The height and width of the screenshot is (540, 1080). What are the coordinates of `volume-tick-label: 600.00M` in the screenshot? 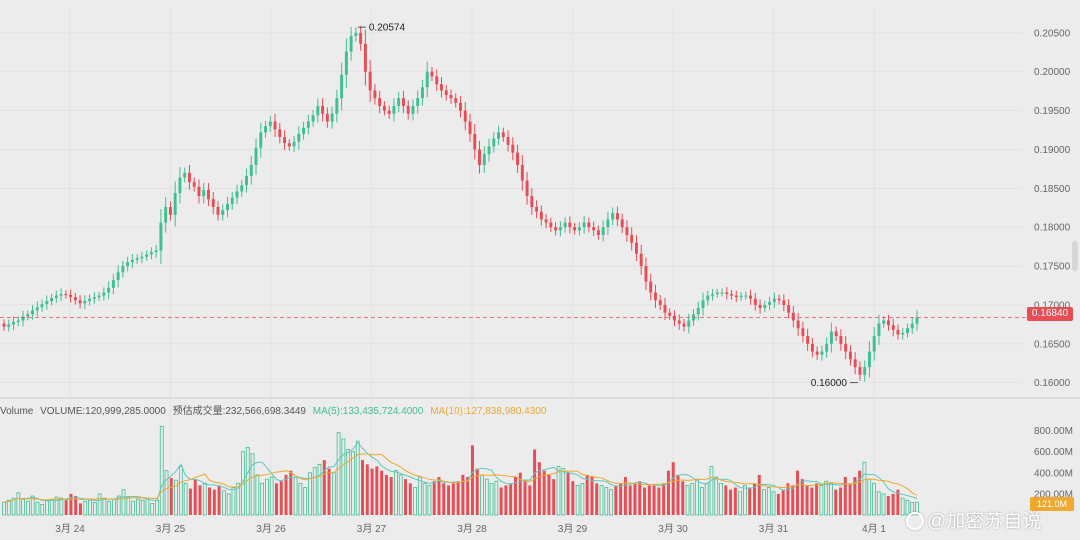 It's located at (1053, 452).